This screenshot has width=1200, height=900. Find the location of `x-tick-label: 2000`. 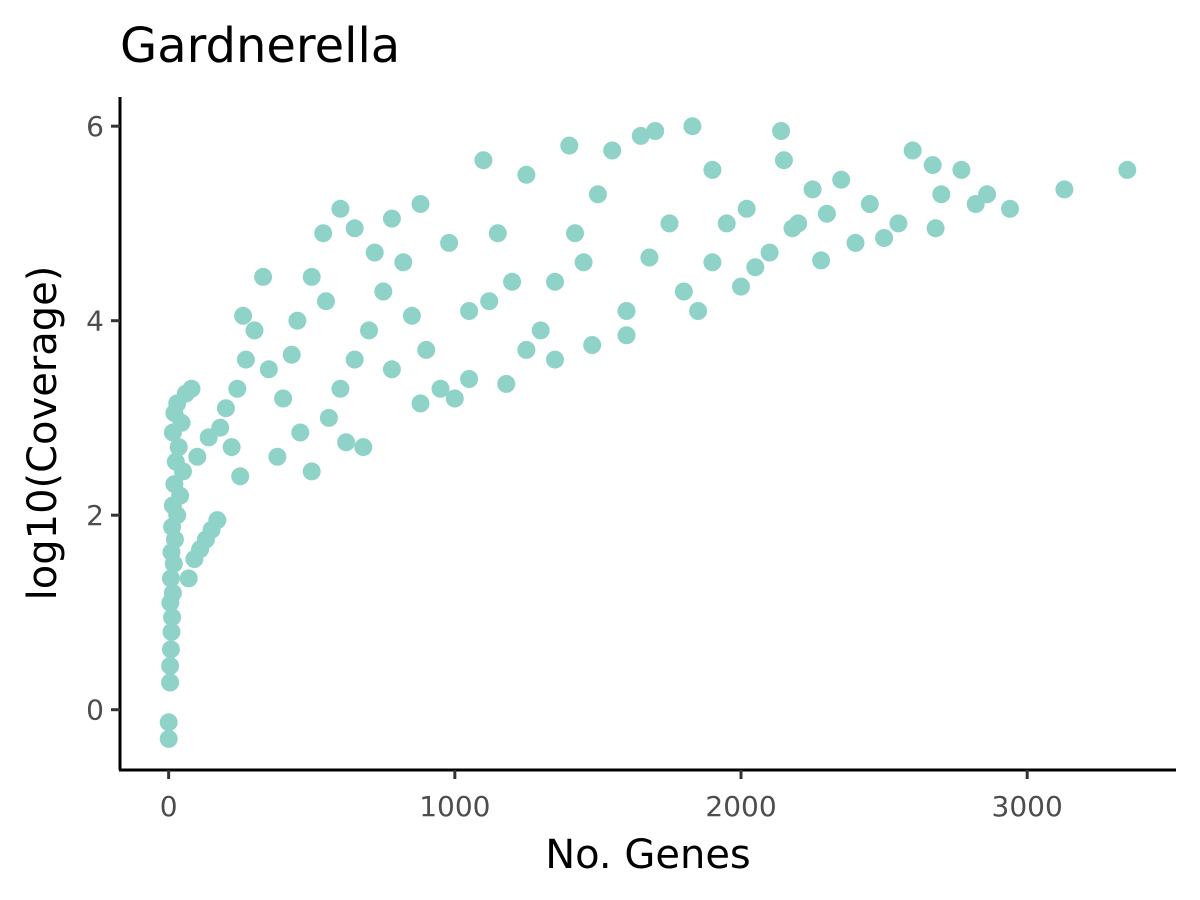

x-tick-label: 2000 is located at coordinates (740, 806).